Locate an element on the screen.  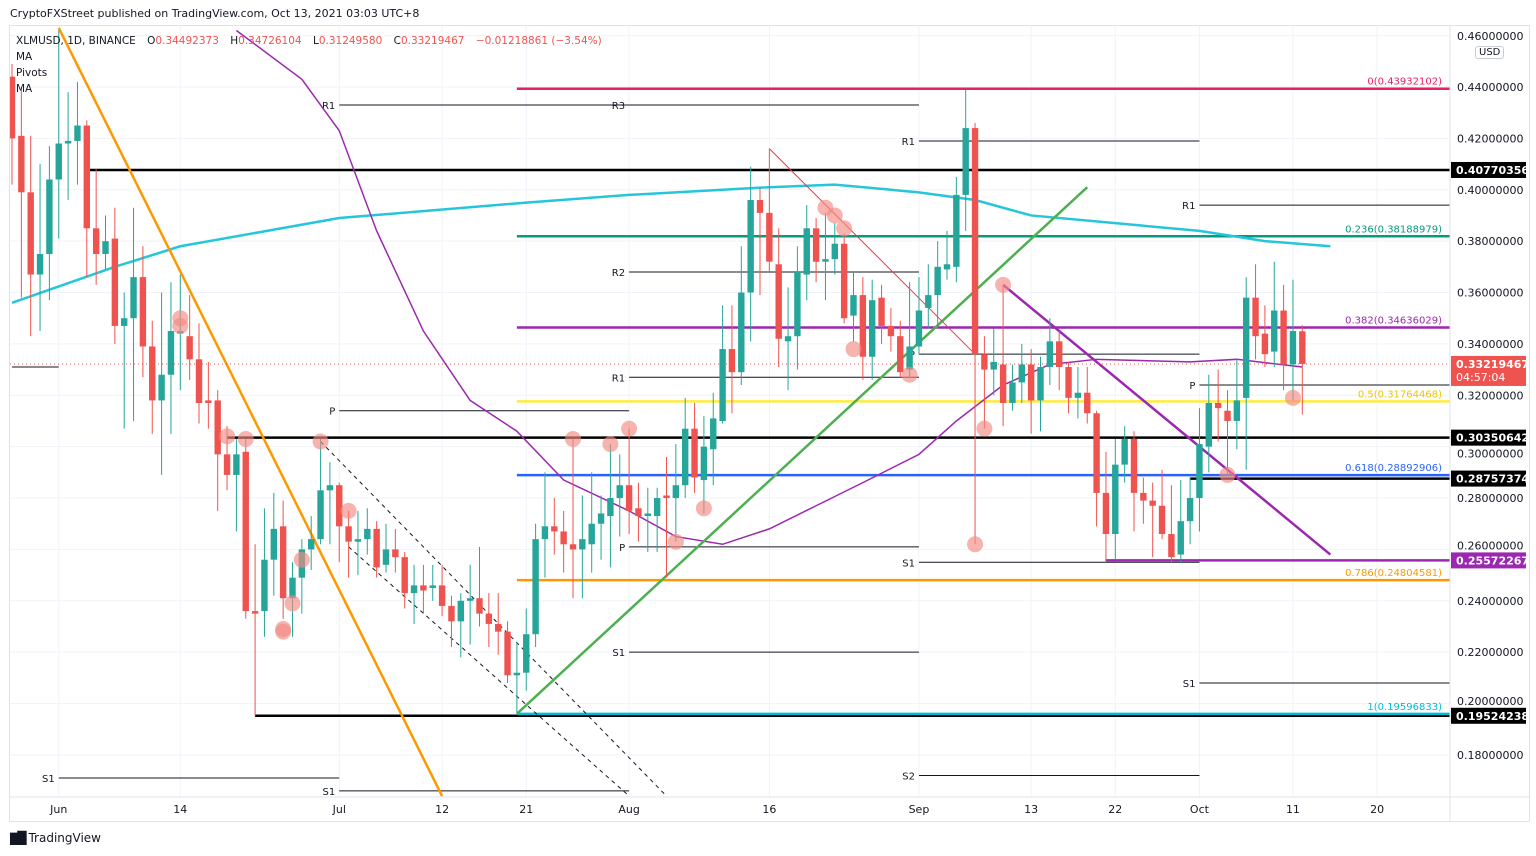
pivot-label: P is located at coordinates (622, 548).